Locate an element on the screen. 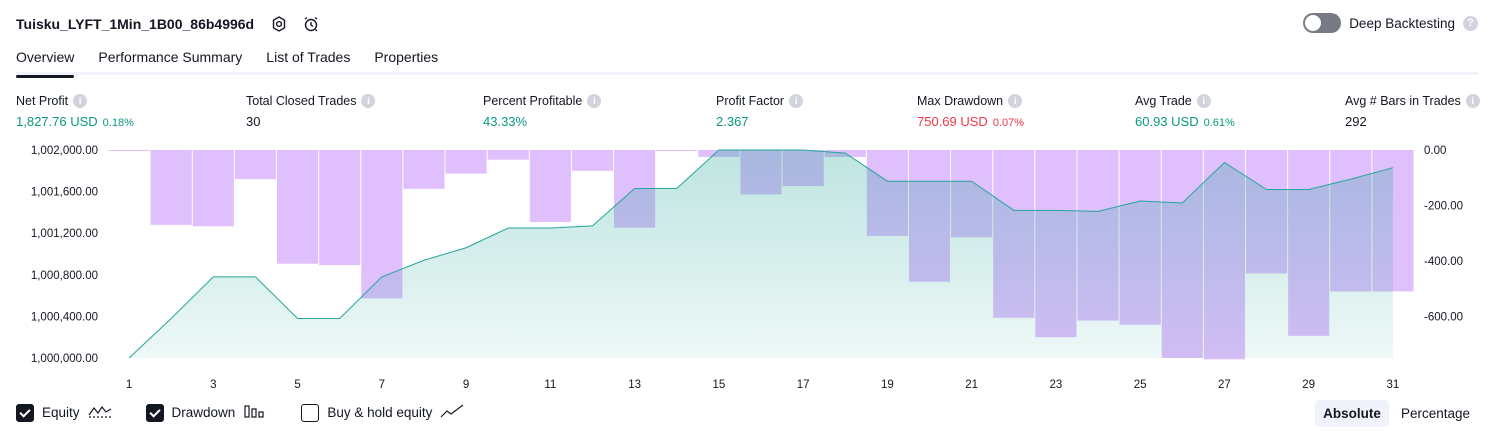  metric-max-drawdown: Max Drawdown i 750.69 USD 0.07% is located at coordinates (970, 111).